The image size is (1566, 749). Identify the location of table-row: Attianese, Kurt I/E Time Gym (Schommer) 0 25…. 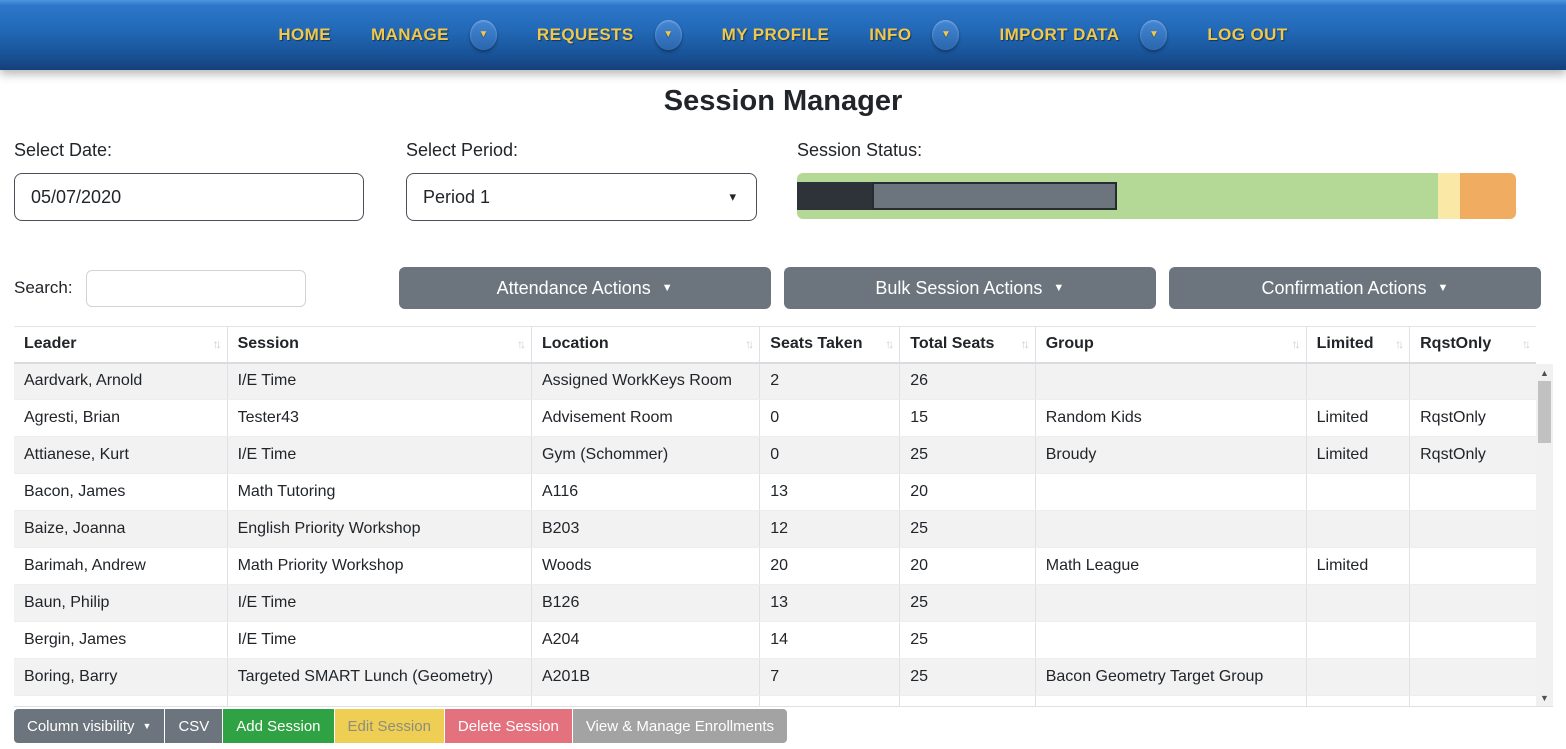
(775, 455).